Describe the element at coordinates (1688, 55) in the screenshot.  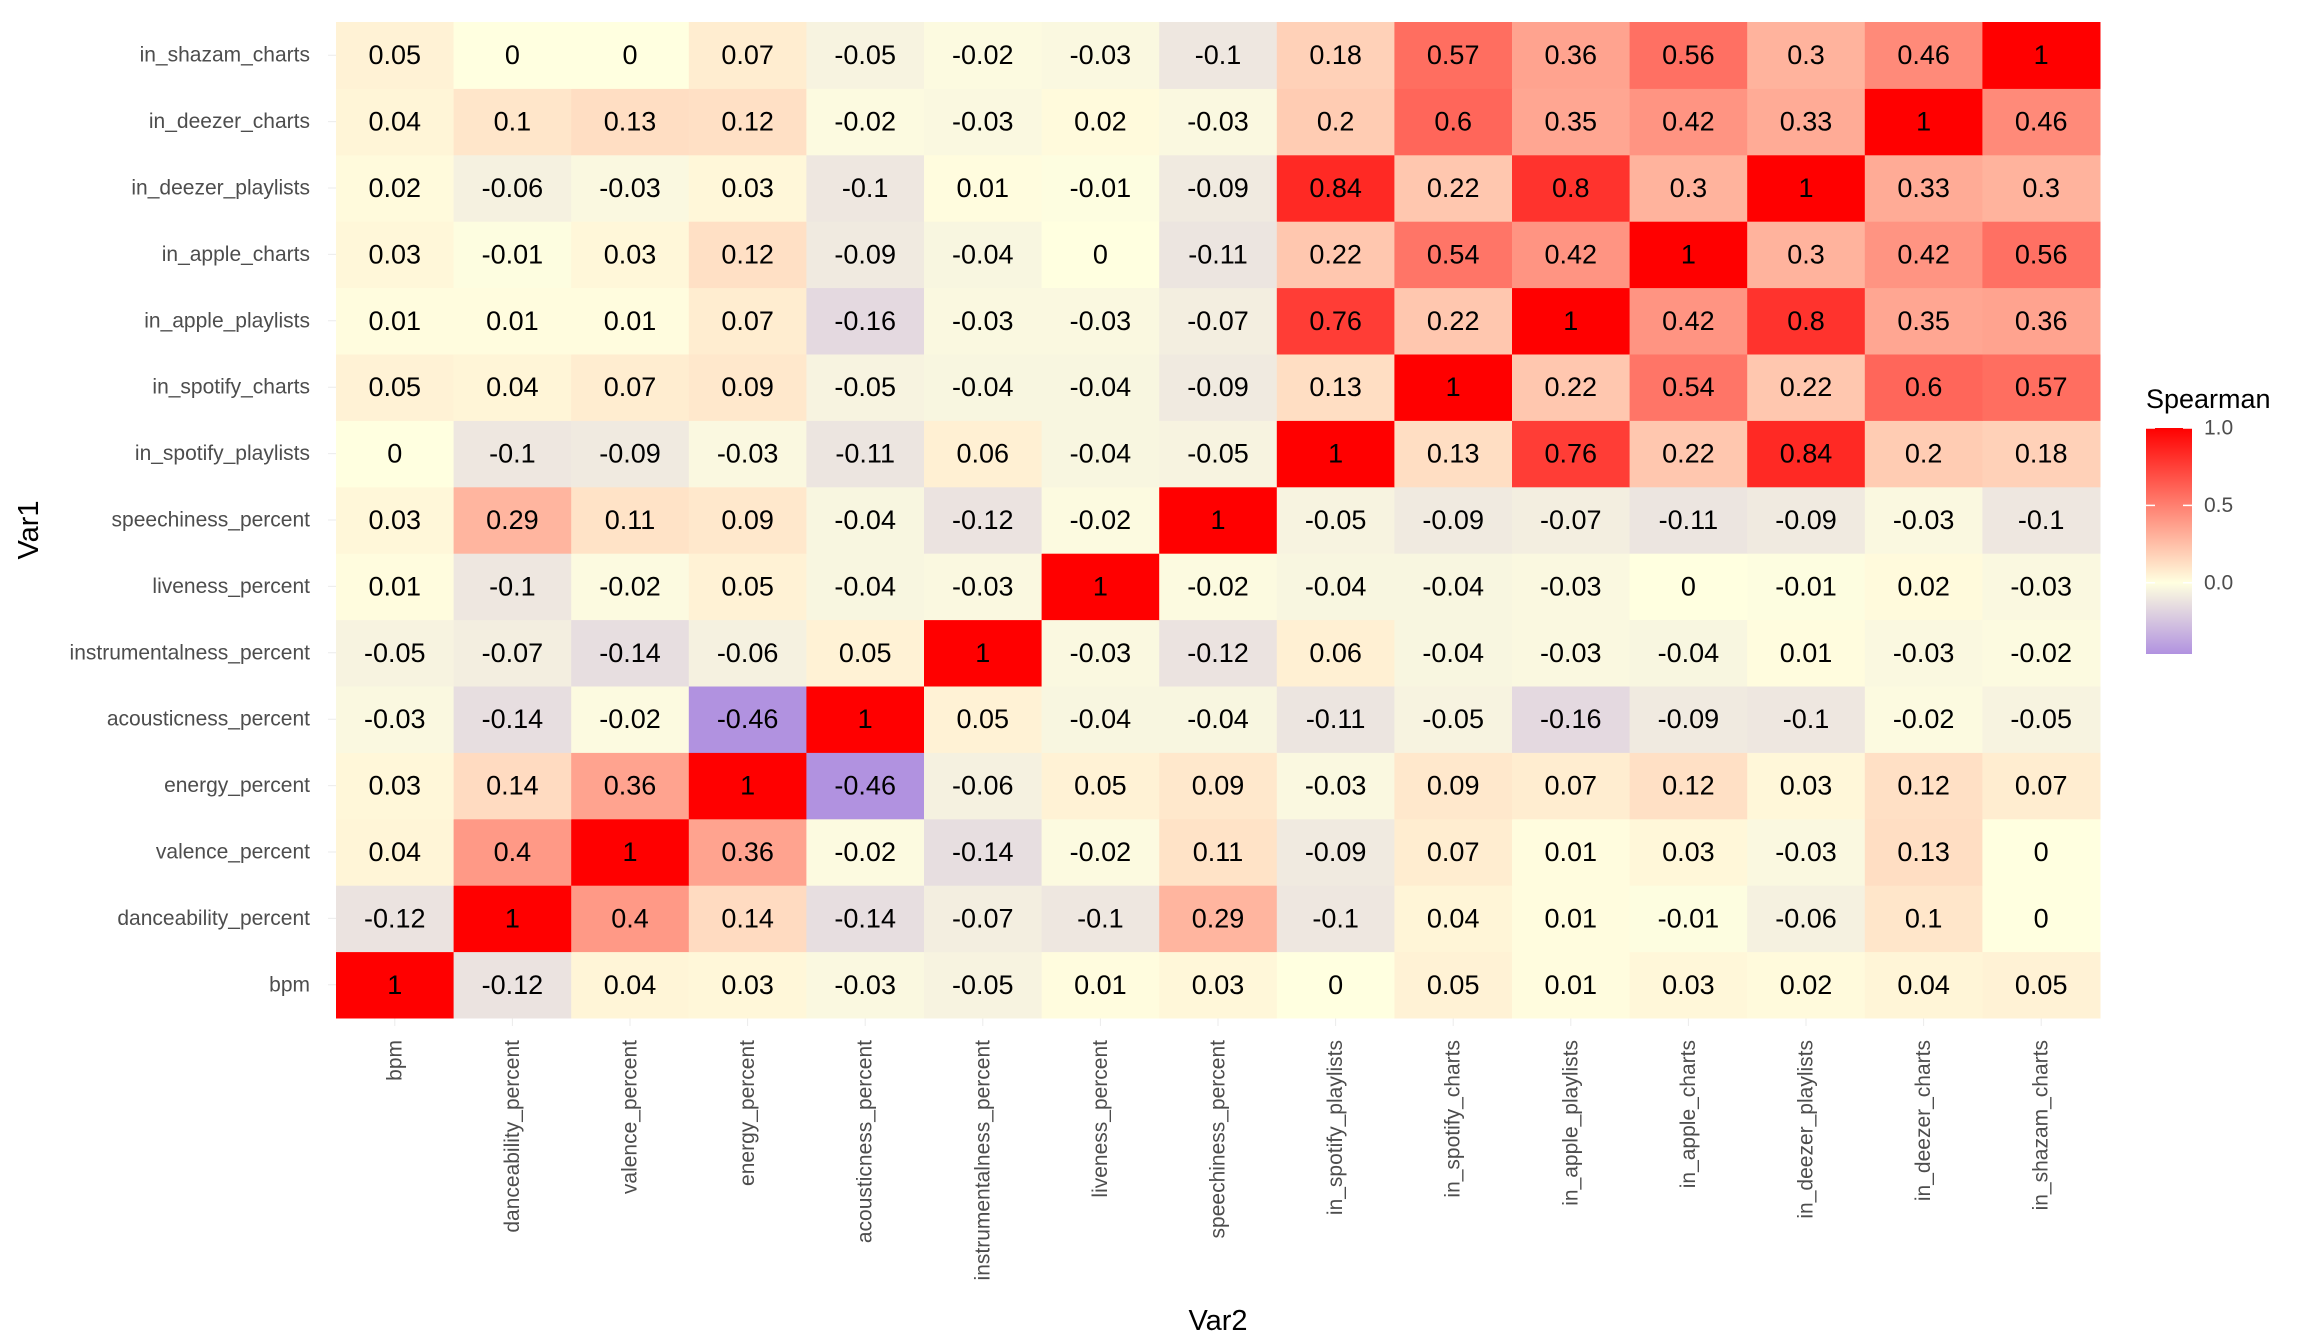
I see `cell-value-label: 0.56` at that location.